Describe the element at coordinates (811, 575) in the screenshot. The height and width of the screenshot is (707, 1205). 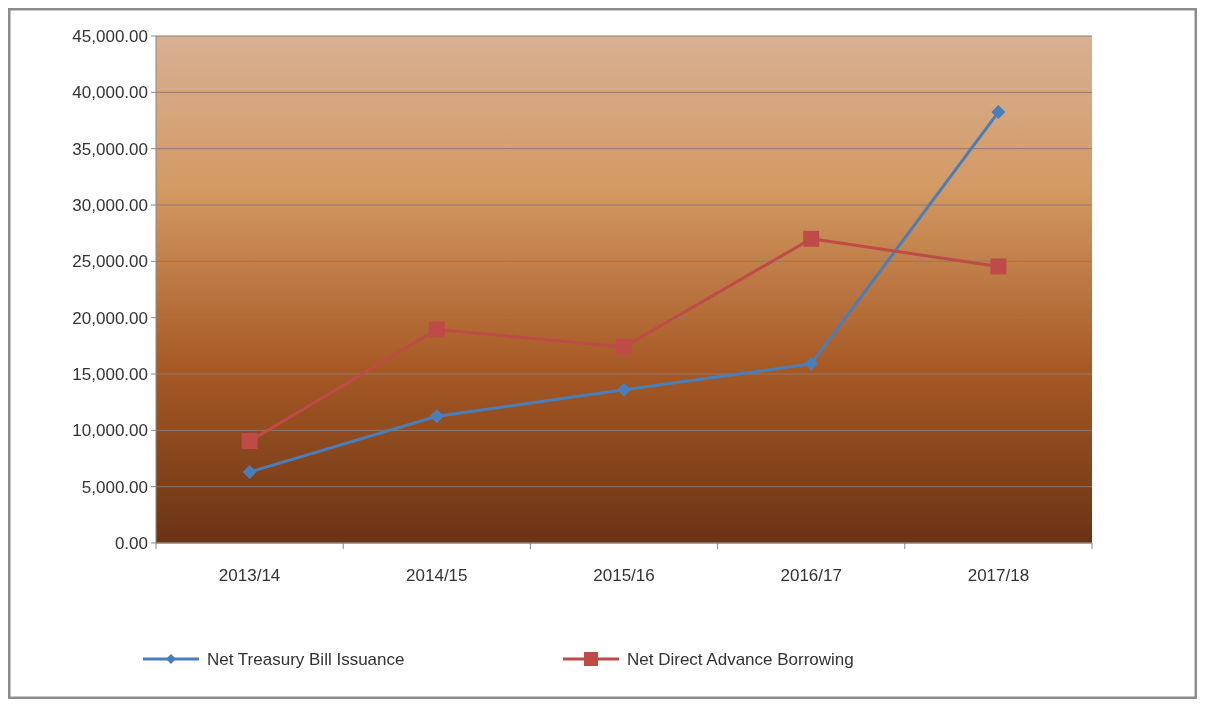
I see `x-tick-label: 2016/17` at that location.